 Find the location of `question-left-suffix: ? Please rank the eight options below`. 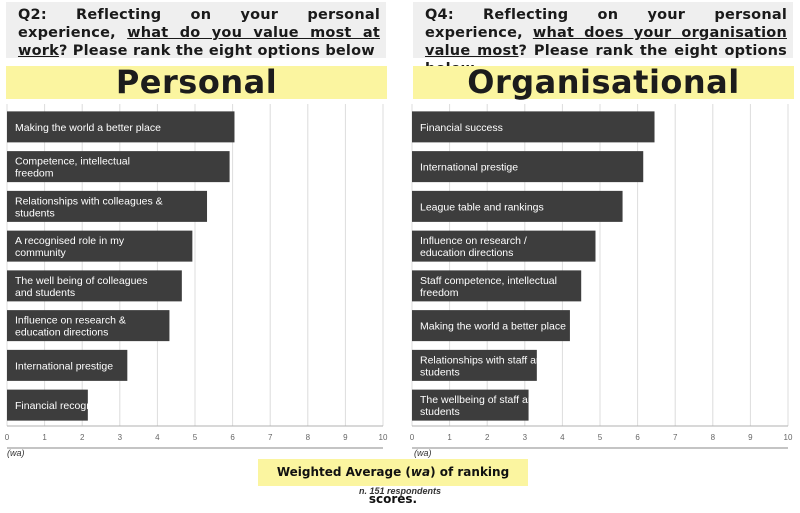

question-left-suffix: ? Please rank the eight options below is located at coordinates (216, 51).